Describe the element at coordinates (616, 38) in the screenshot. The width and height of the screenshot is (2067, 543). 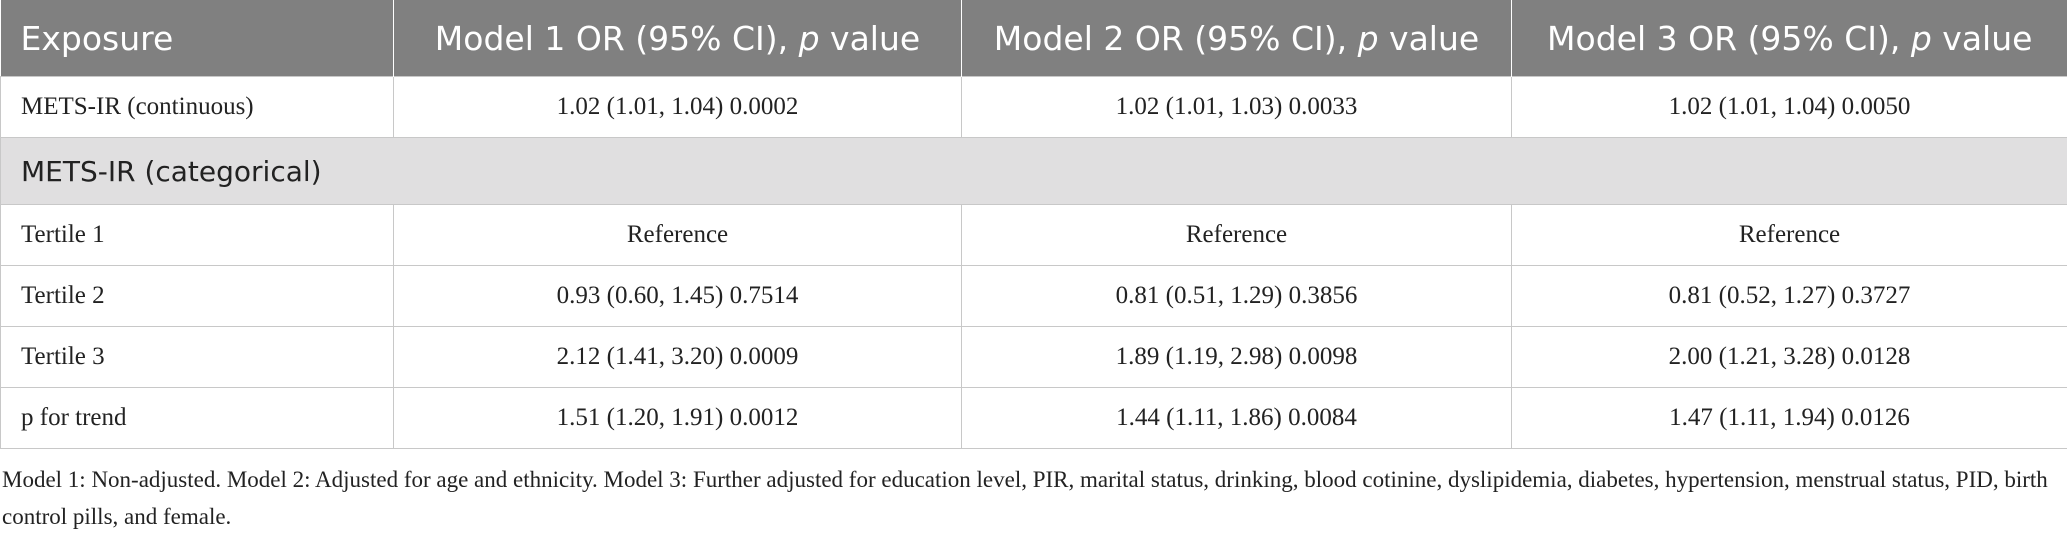
I see `header-text: Model 1 OR (95% CI),` at that location.